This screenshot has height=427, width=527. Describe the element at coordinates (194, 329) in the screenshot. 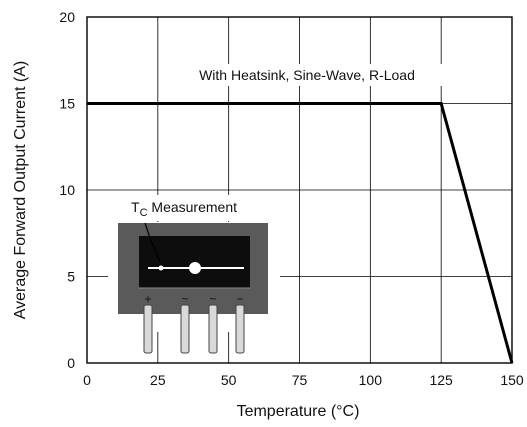

I see `device-pins` at that location.